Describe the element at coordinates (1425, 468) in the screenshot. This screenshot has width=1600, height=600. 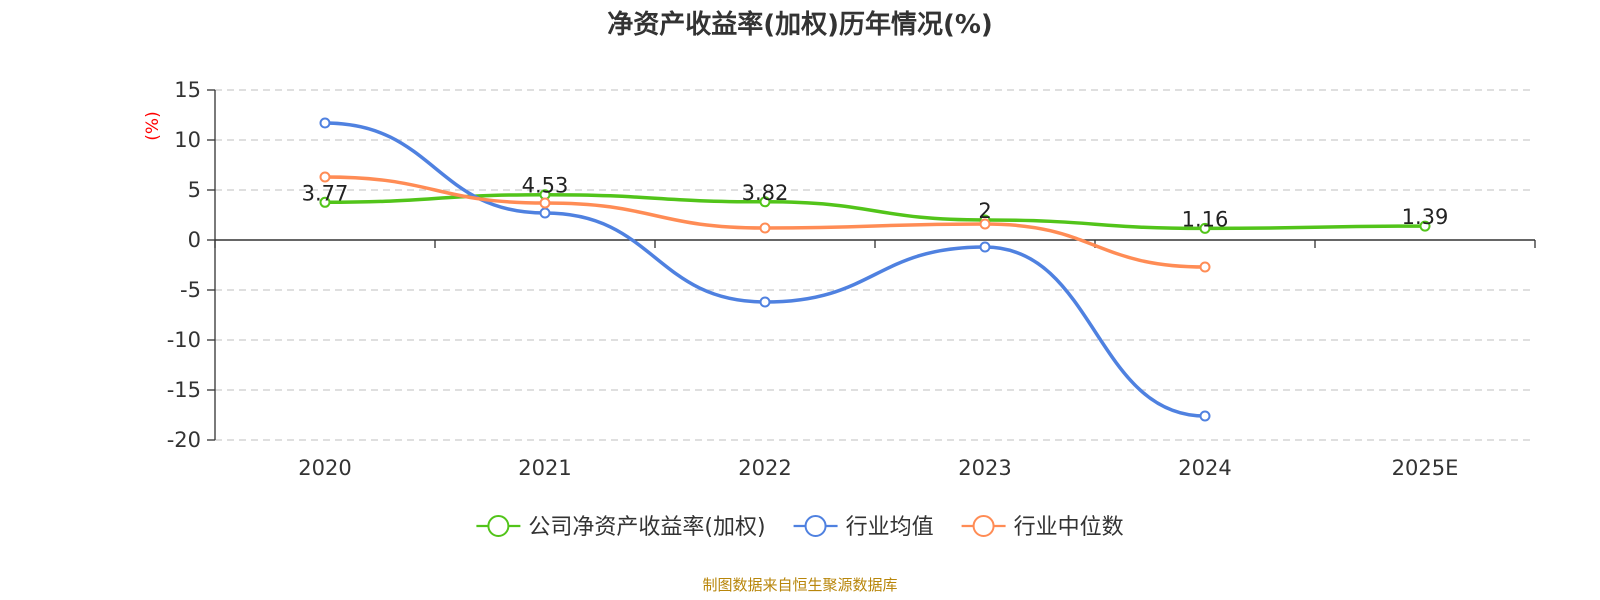
I see `x-tick-label: 2025E` at that location.